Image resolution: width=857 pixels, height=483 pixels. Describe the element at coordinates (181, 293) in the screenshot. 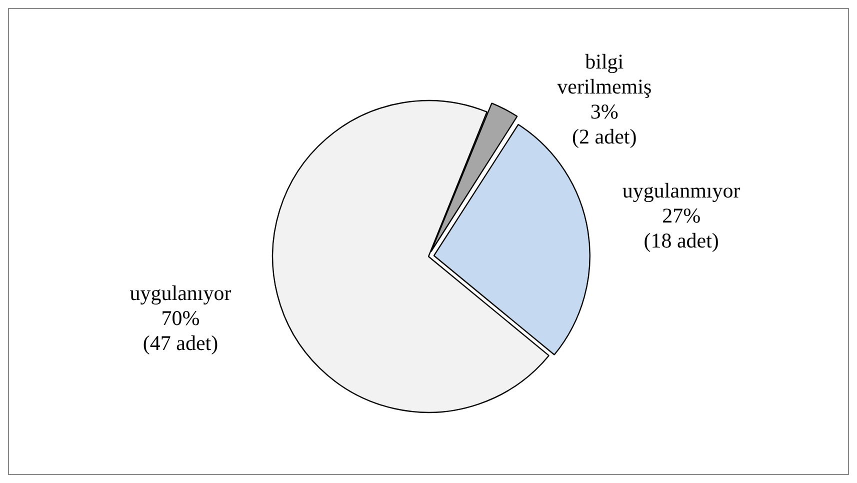

I see `slice-label: uygulanıyor` at that location.